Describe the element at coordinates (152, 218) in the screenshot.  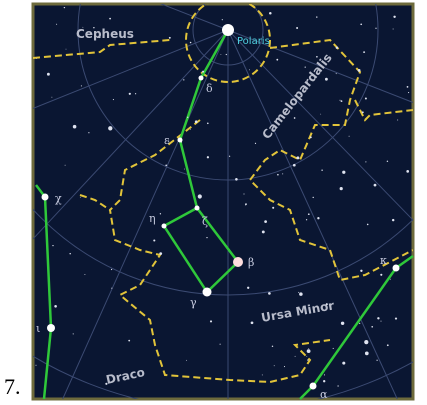
I see `star-label: η` at that location.